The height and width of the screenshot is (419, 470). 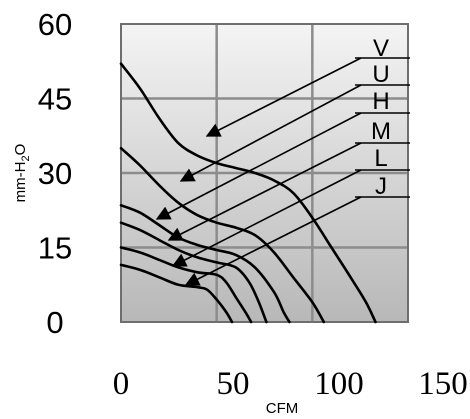 I want to click on y-tick-label: 30, so click(x=55, y=173).